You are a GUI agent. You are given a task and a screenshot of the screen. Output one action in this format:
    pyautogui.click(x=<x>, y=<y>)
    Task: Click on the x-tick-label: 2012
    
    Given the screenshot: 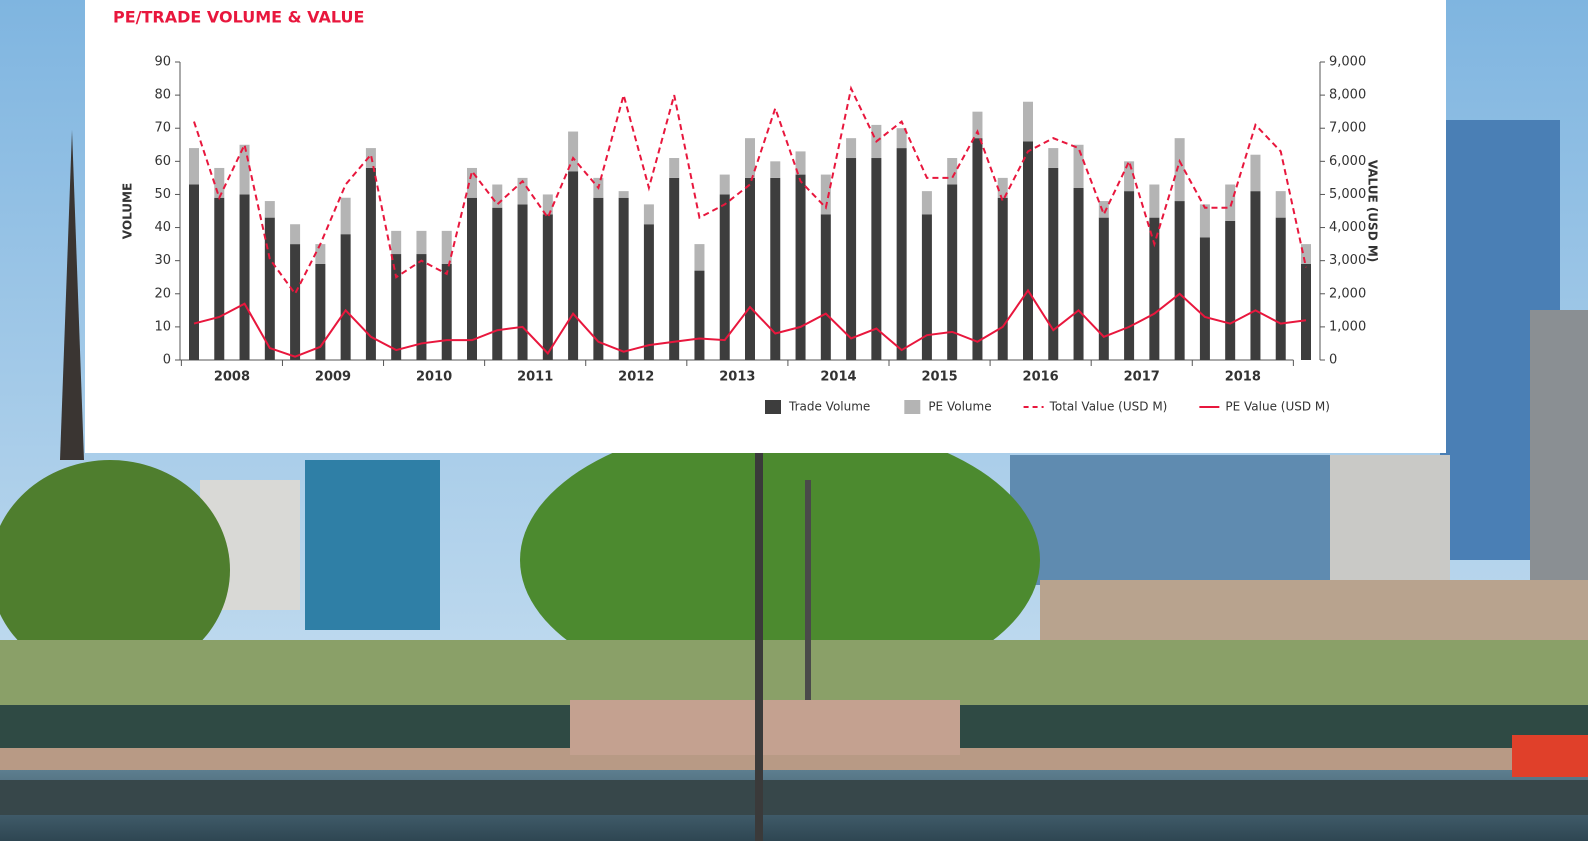 What is the action you would take?
    pyautogui.click(x=636, y=377)
    